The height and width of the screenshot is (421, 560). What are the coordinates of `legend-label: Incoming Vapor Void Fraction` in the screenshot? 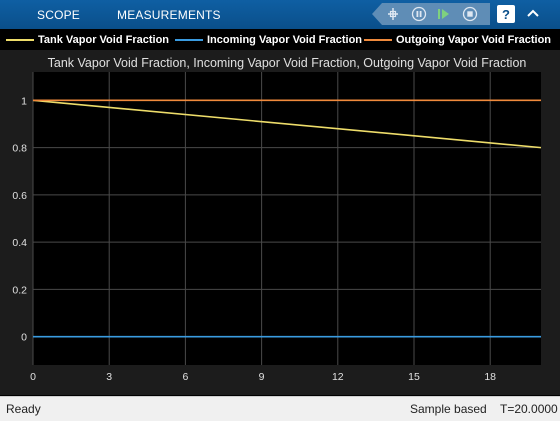 It's located at (285, 39).